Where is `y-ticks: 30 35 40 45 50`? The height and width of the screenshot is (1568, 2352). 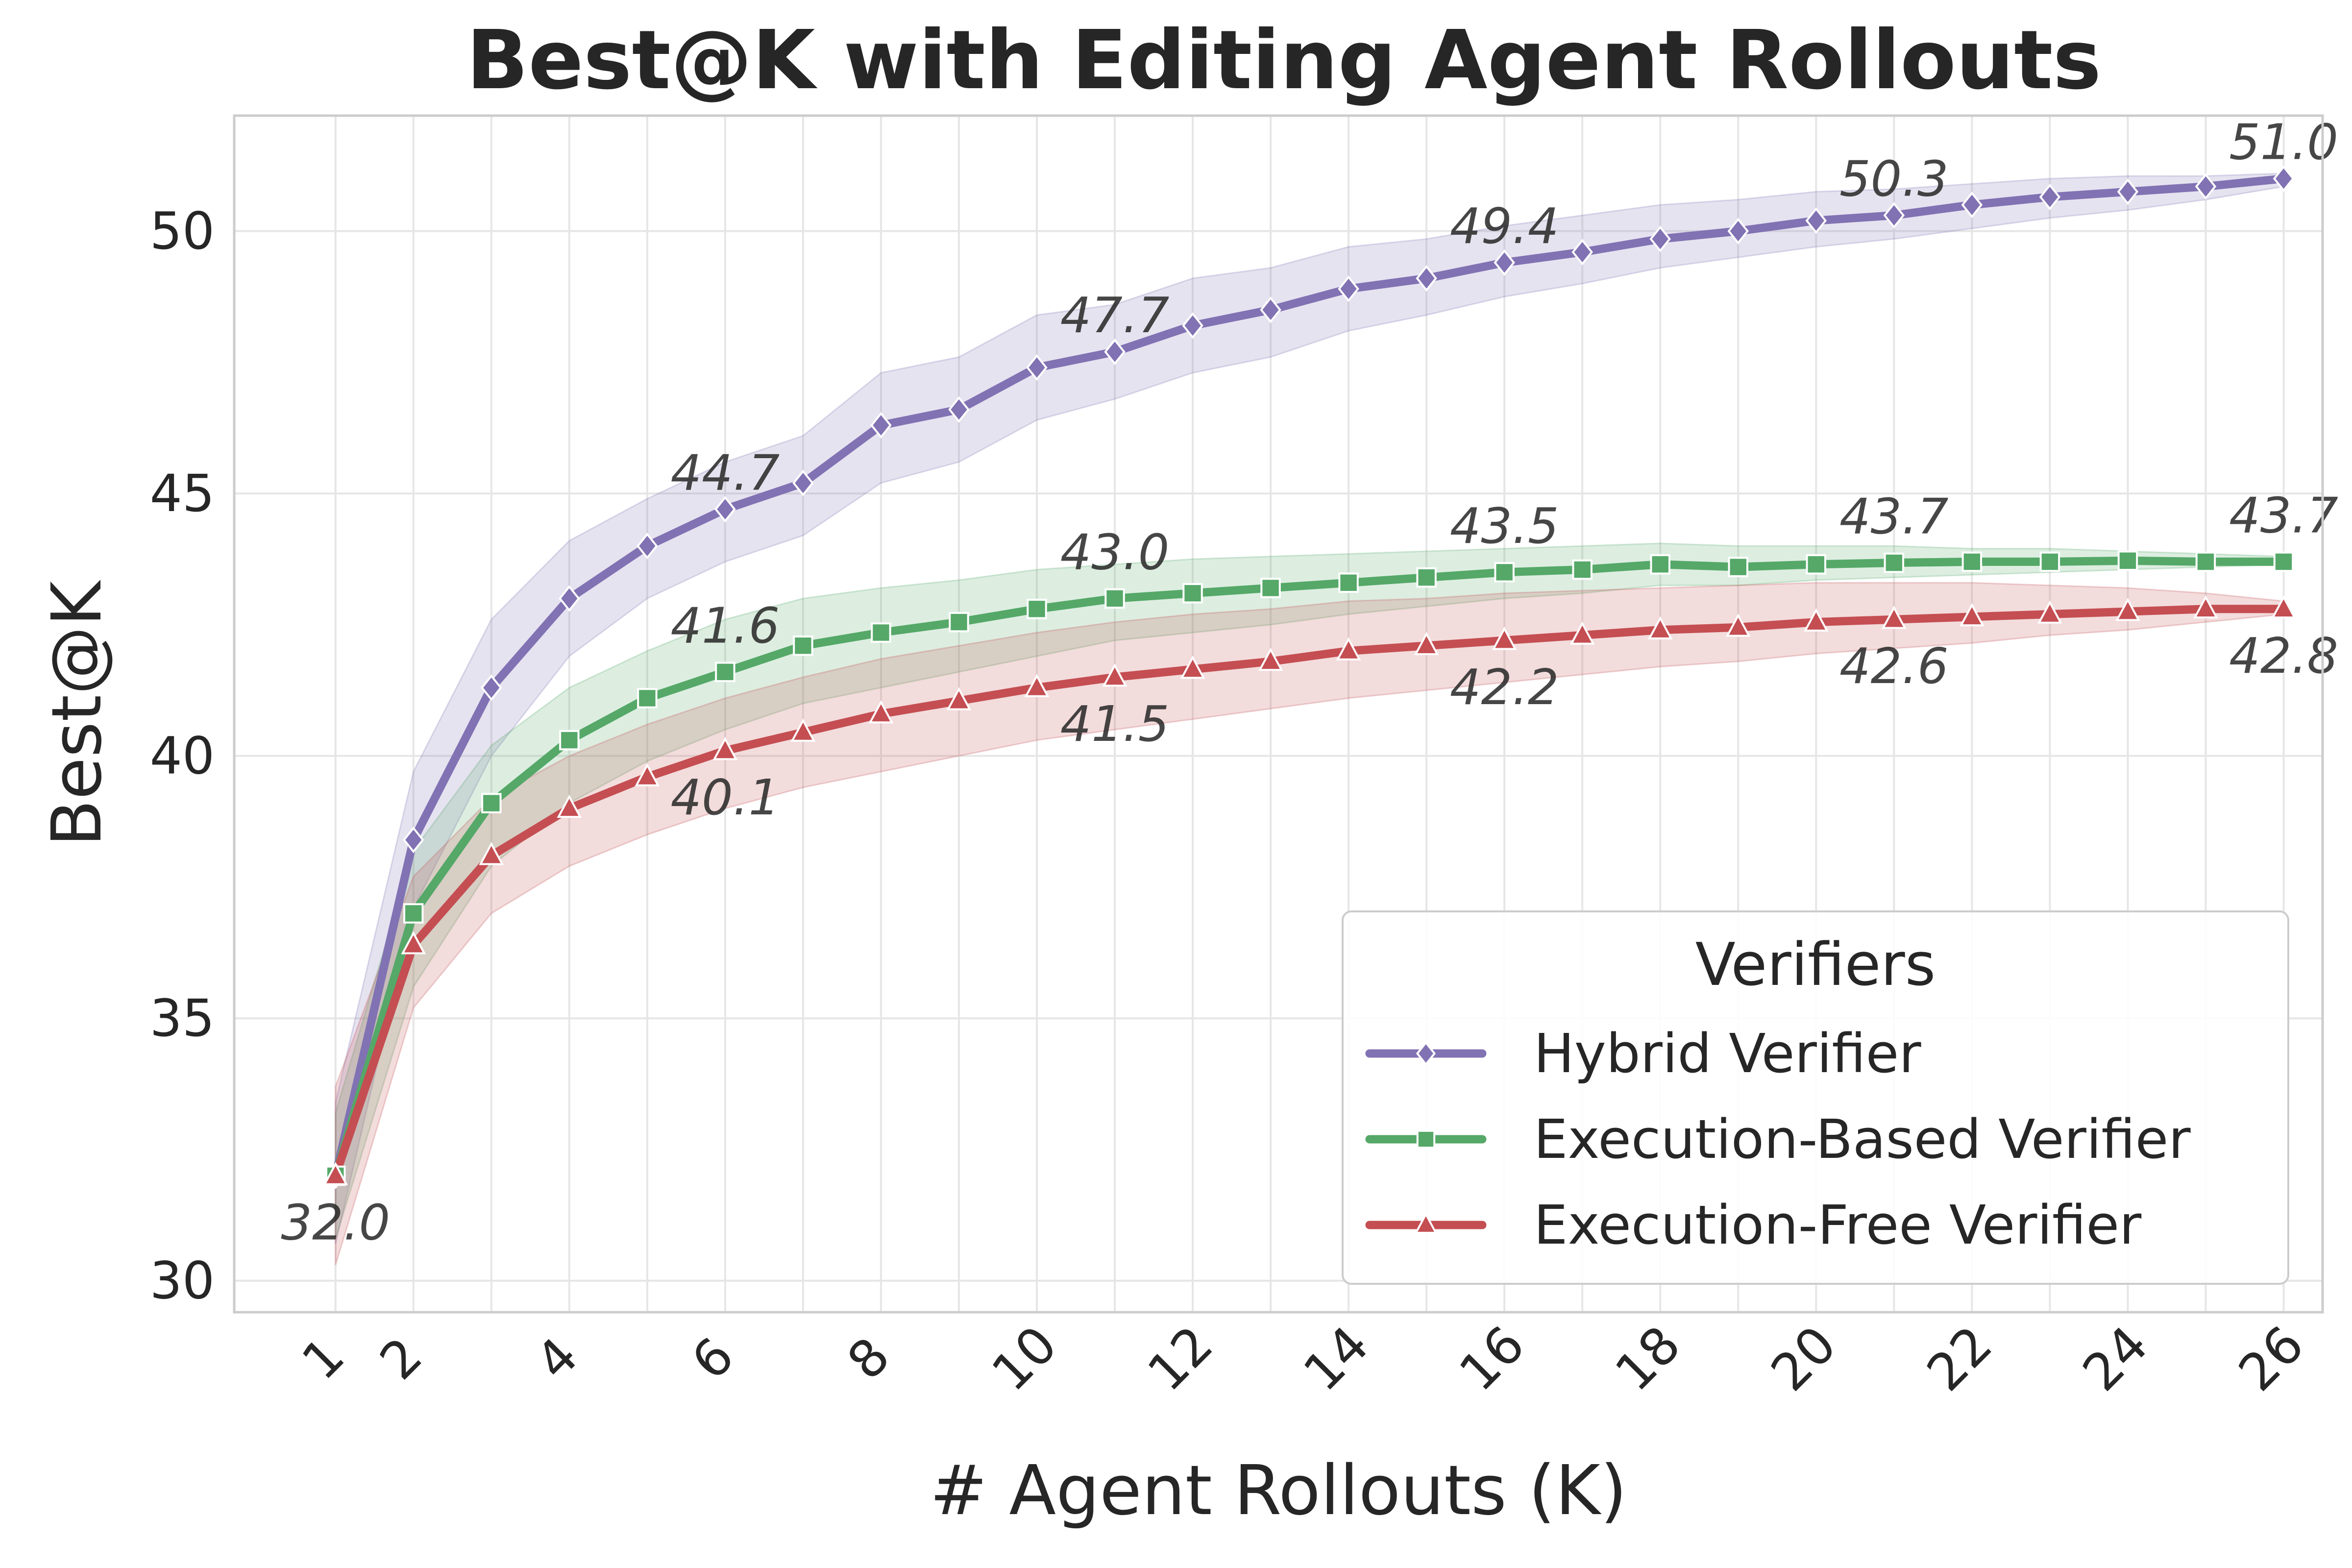 y-ticks: 30 35 40 45 50 is located at coordinates (182, 756).